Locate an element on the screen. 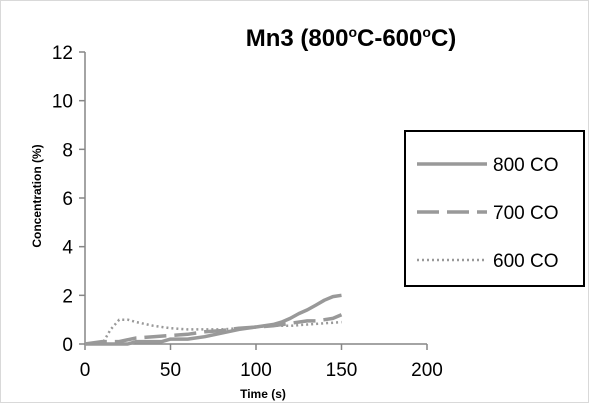 The height and width of the screenshot is (404, 589). y-tick-label: 0 is located at coordinates (67, 345).